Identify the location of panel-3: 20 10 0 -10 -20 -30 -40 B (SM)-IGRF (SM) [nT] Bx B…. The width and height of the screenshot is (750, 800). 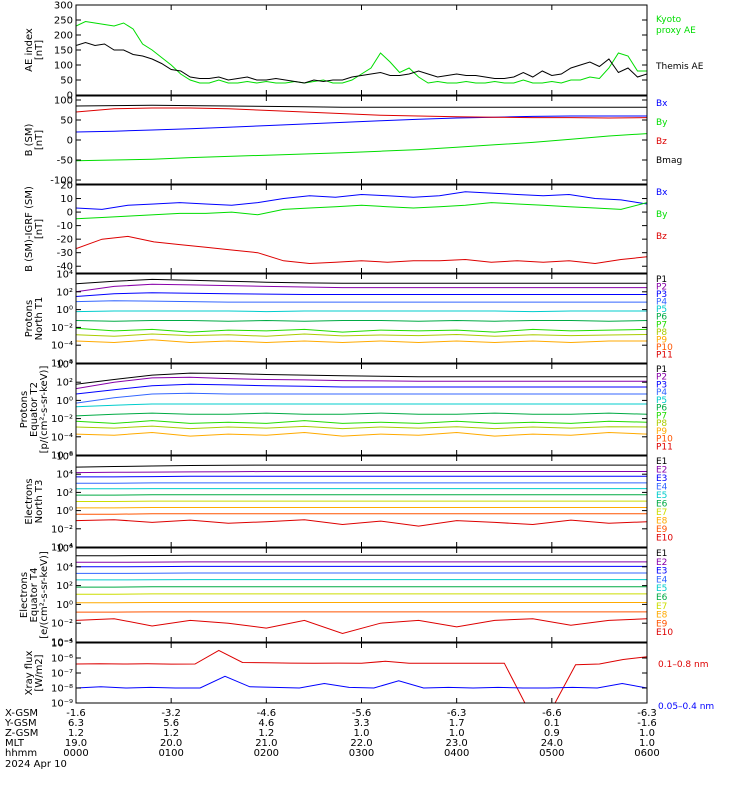
(346, 227).